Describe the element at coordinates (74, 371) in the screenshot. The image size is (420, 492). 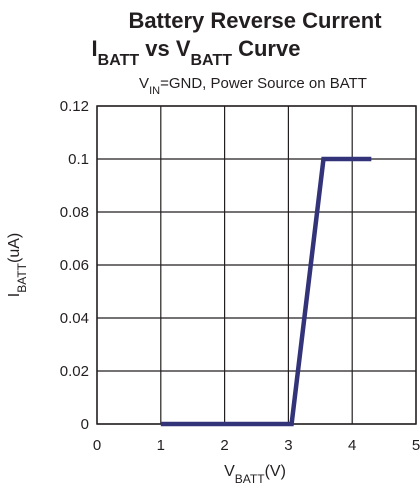
I see `y-tick-label: 0.02` at that location.